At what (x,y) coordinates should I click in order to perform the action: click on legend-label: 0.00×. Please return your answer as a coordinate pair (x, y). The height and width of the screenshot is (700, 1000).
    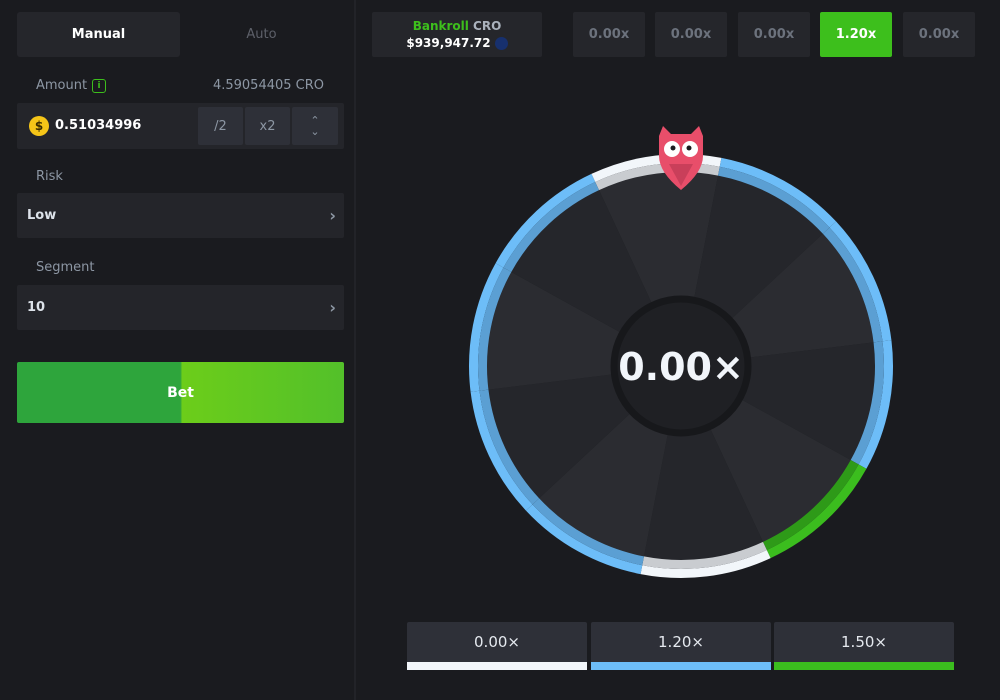
    Looking at the image, I should click on (497, 642).